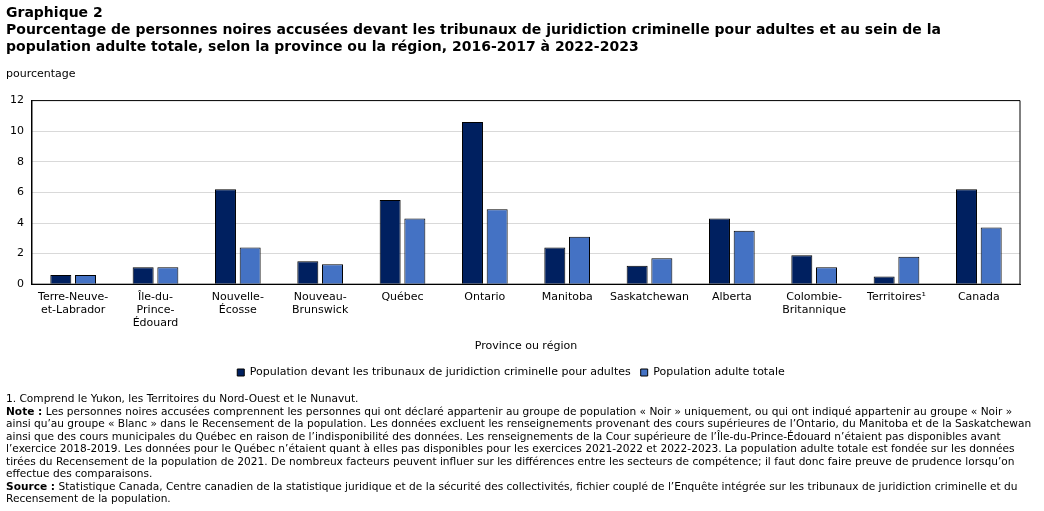  Describe the element at coordinates (320, 302) in the screenshot. I see `x-tick-label: Nouveau-Brunswick` at that location.